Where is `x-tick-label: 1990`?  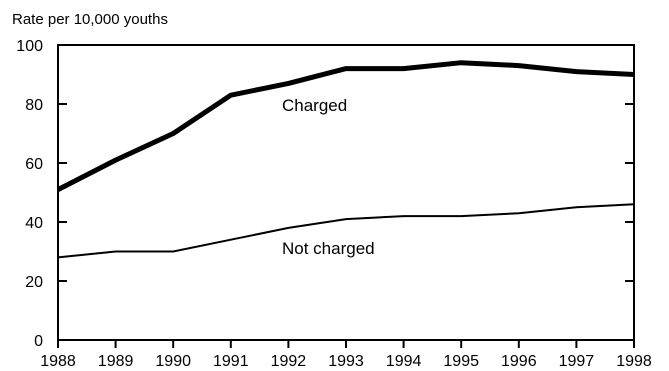
x-tick-label: 1990 is located at coordinates (173, 361).